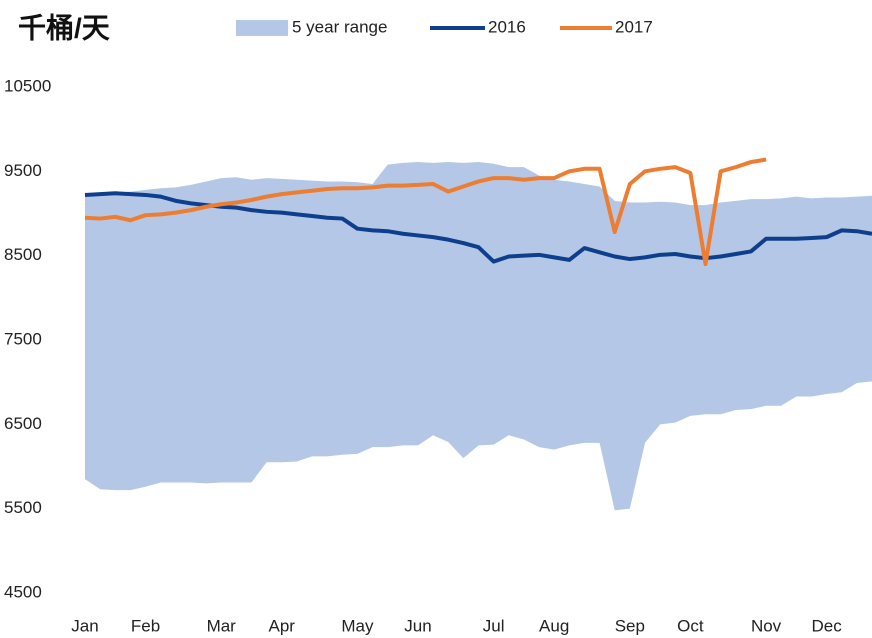  I want to click on x-tick-label: Jul, so click(494, 625).